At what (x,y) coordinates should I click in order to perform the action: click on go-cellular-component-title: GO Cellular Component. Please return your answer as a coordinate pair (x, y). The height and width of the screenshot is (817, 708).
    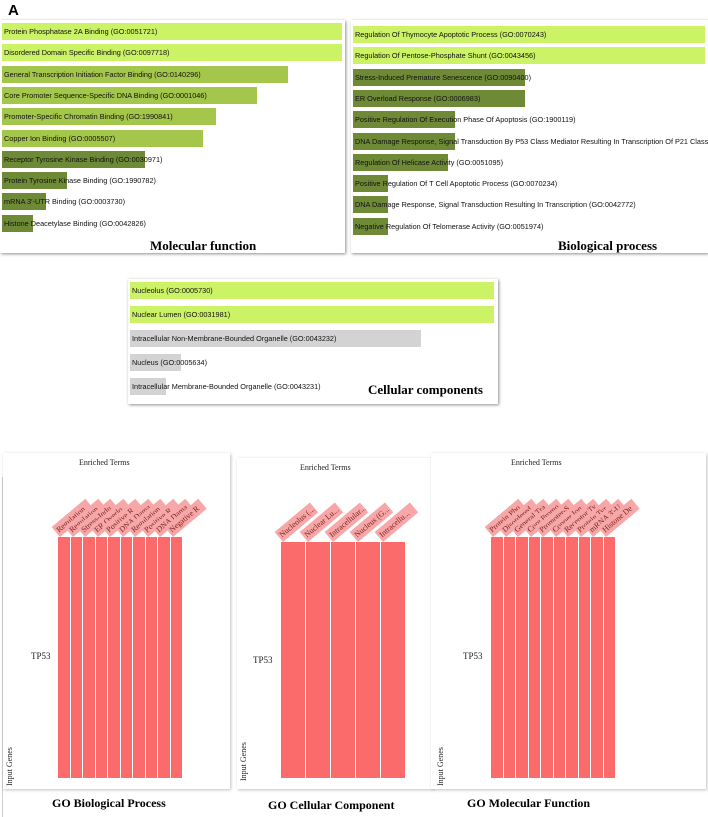
    Looking at the image, I should click on (331, 805).